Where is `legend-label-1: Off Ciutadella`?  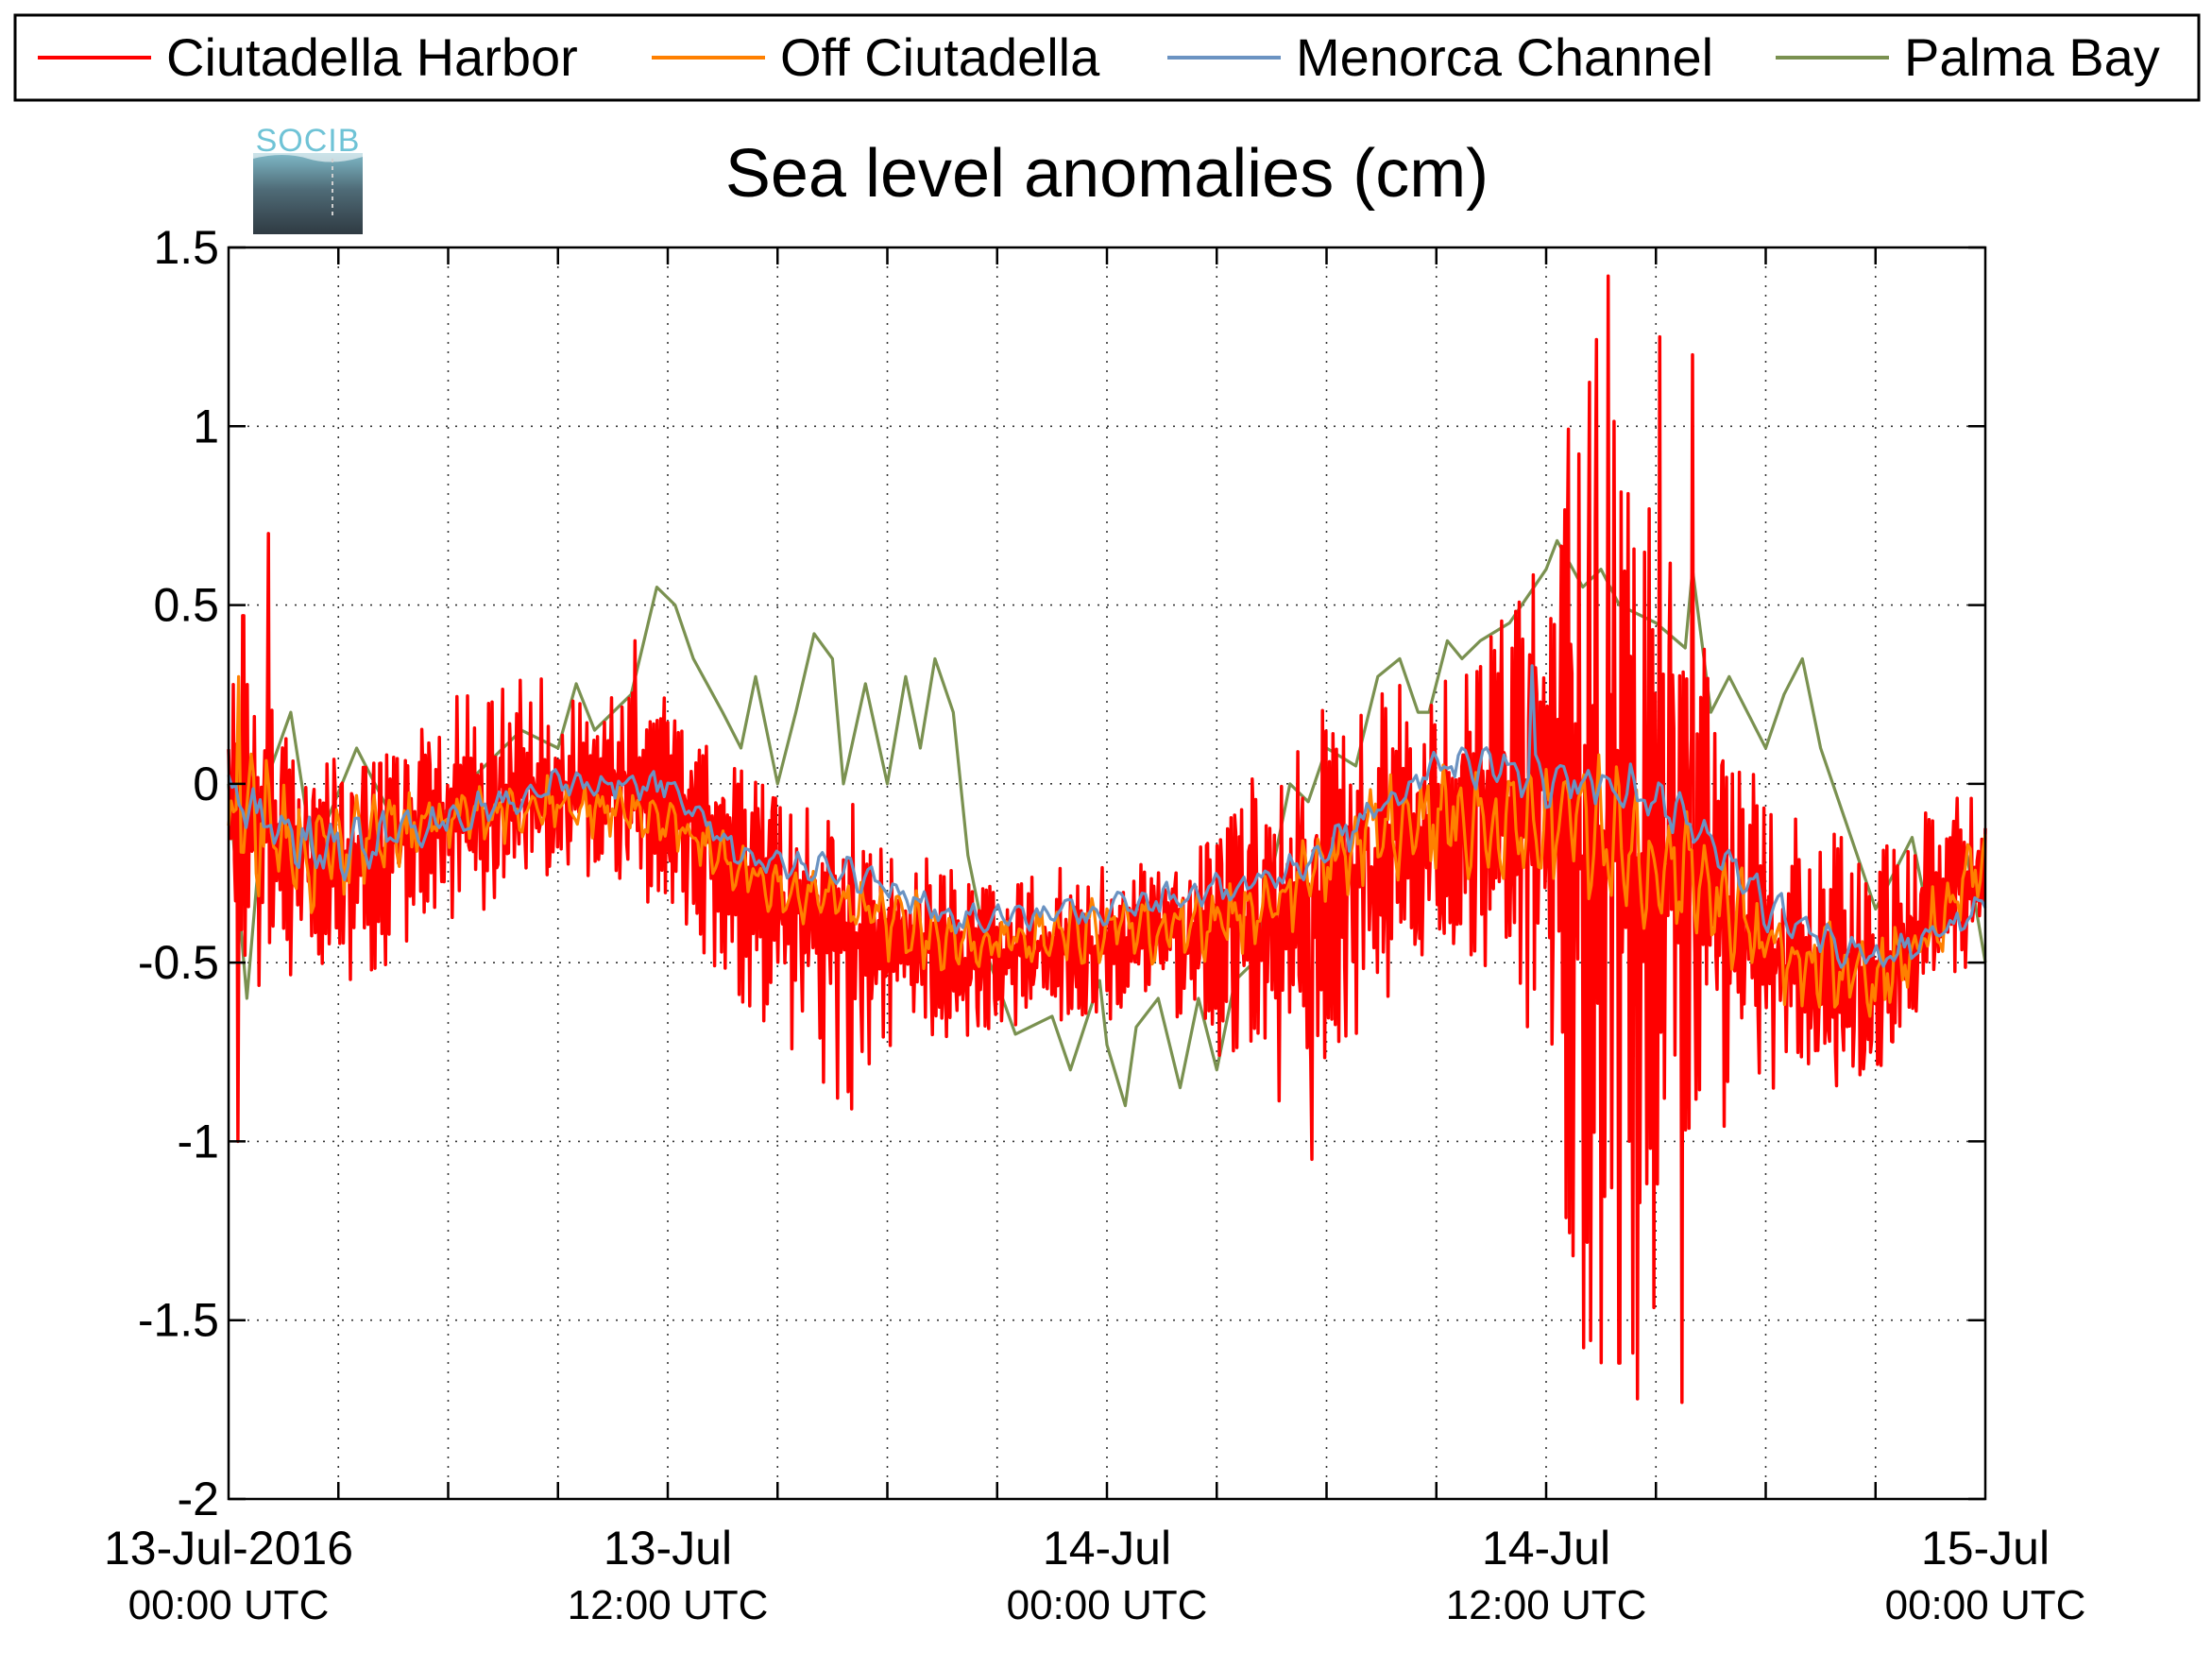
legend-label-1: Off Ciutadella is located at coordinates (940, 57).